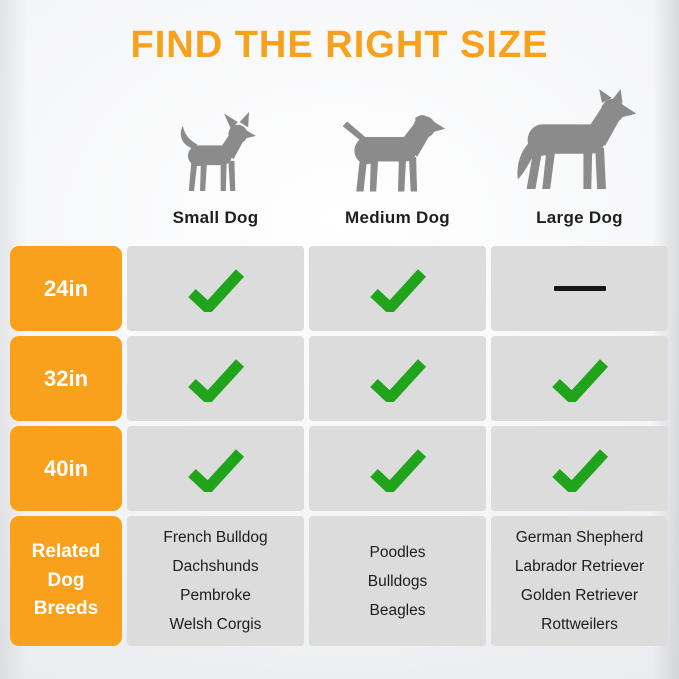  I want to click on breed-name: Dachshunds, so click(215, 566).